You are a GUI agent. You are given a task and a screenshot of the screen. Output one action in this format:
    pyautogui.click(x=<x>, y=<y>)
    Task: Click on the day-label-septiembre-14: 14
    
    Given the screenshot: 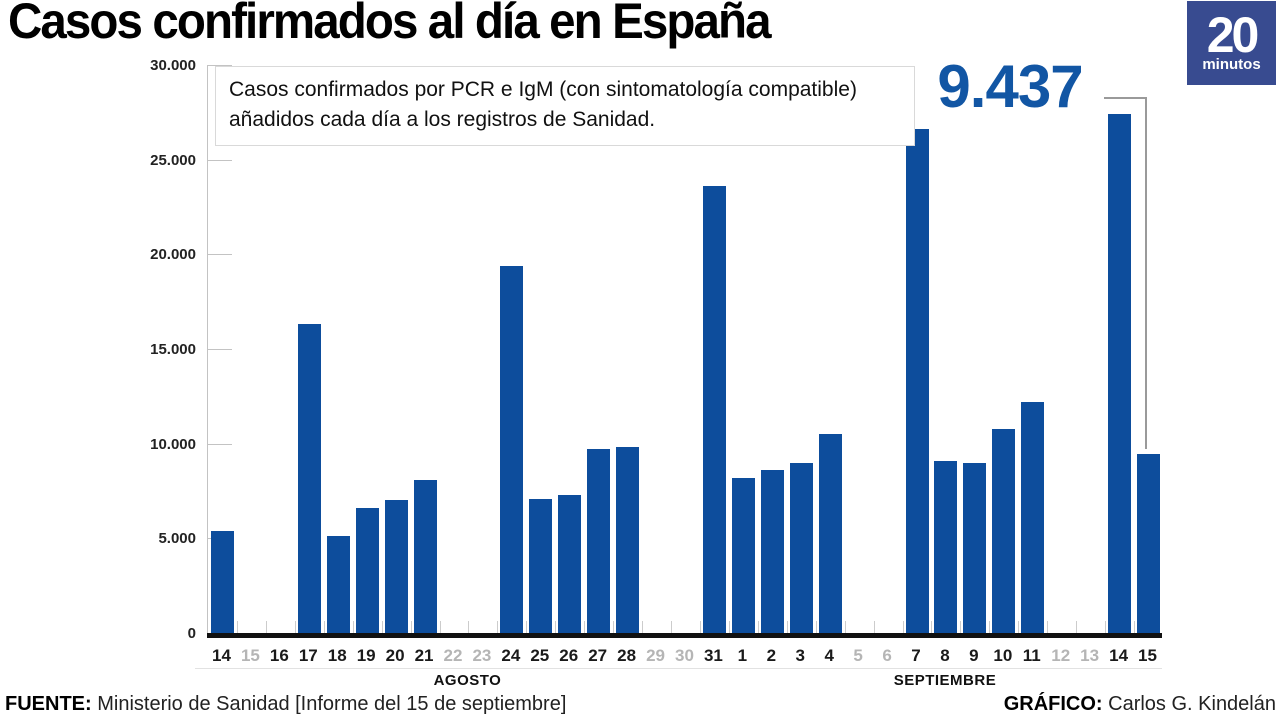 What is the action you would take?
    pyautogui.click(x=1119, y=655)
    